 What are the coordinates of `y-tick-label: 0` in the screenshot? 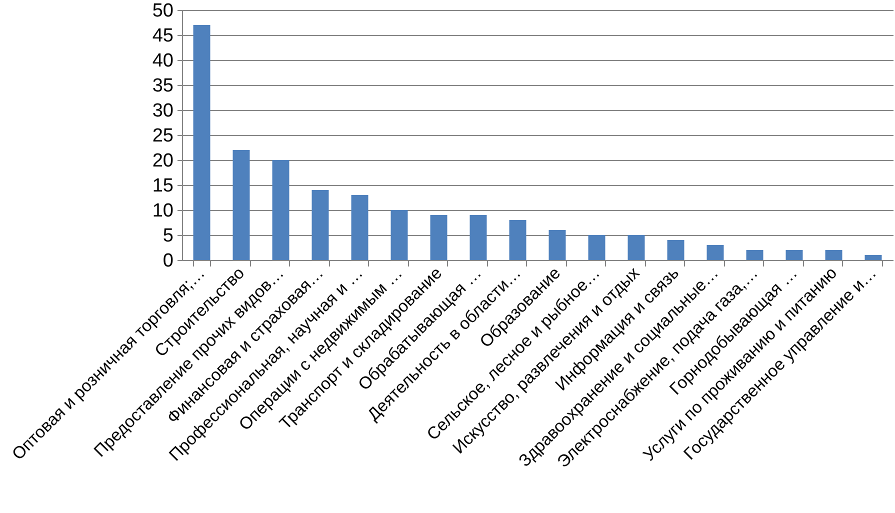 It's located at (168, 261).